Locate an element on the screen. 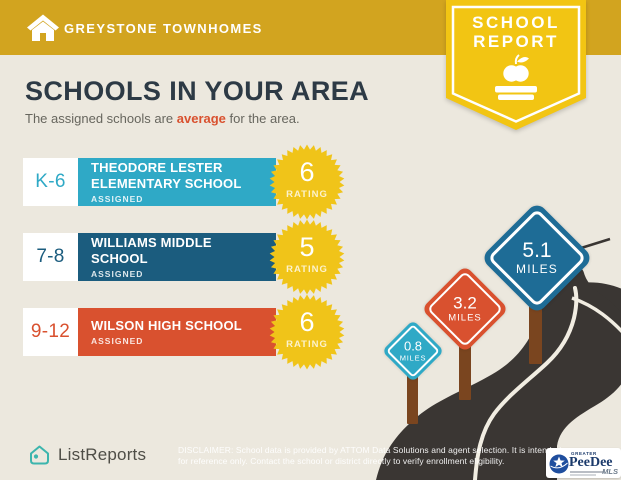 Image resolution: width=621 pixels, height=480 pixels. school-row-middle: 7-8 WILLIAMS MIDDLE SCHOOL ASSIGNED is located at coordinates (149, 257).